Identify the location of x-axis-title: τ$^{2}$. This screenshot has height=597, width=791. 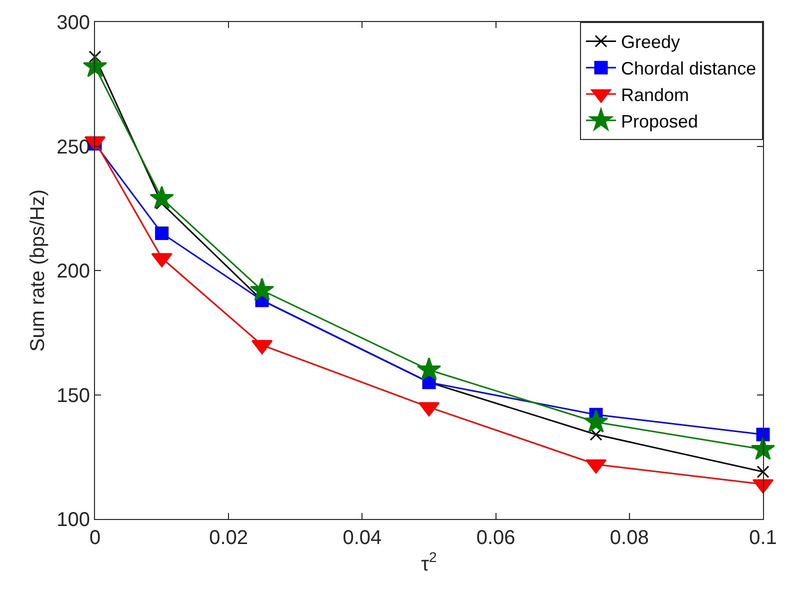
(429, 562).